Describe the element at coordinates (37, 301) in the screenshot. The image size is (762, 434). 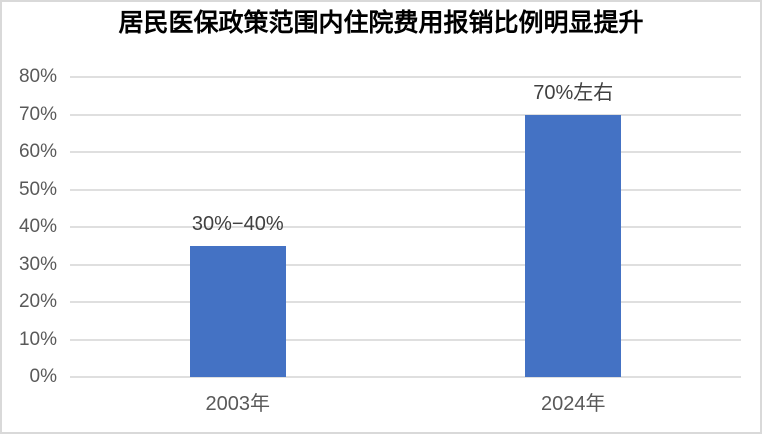
I see `y-tick-label-20: 20%` at that location.